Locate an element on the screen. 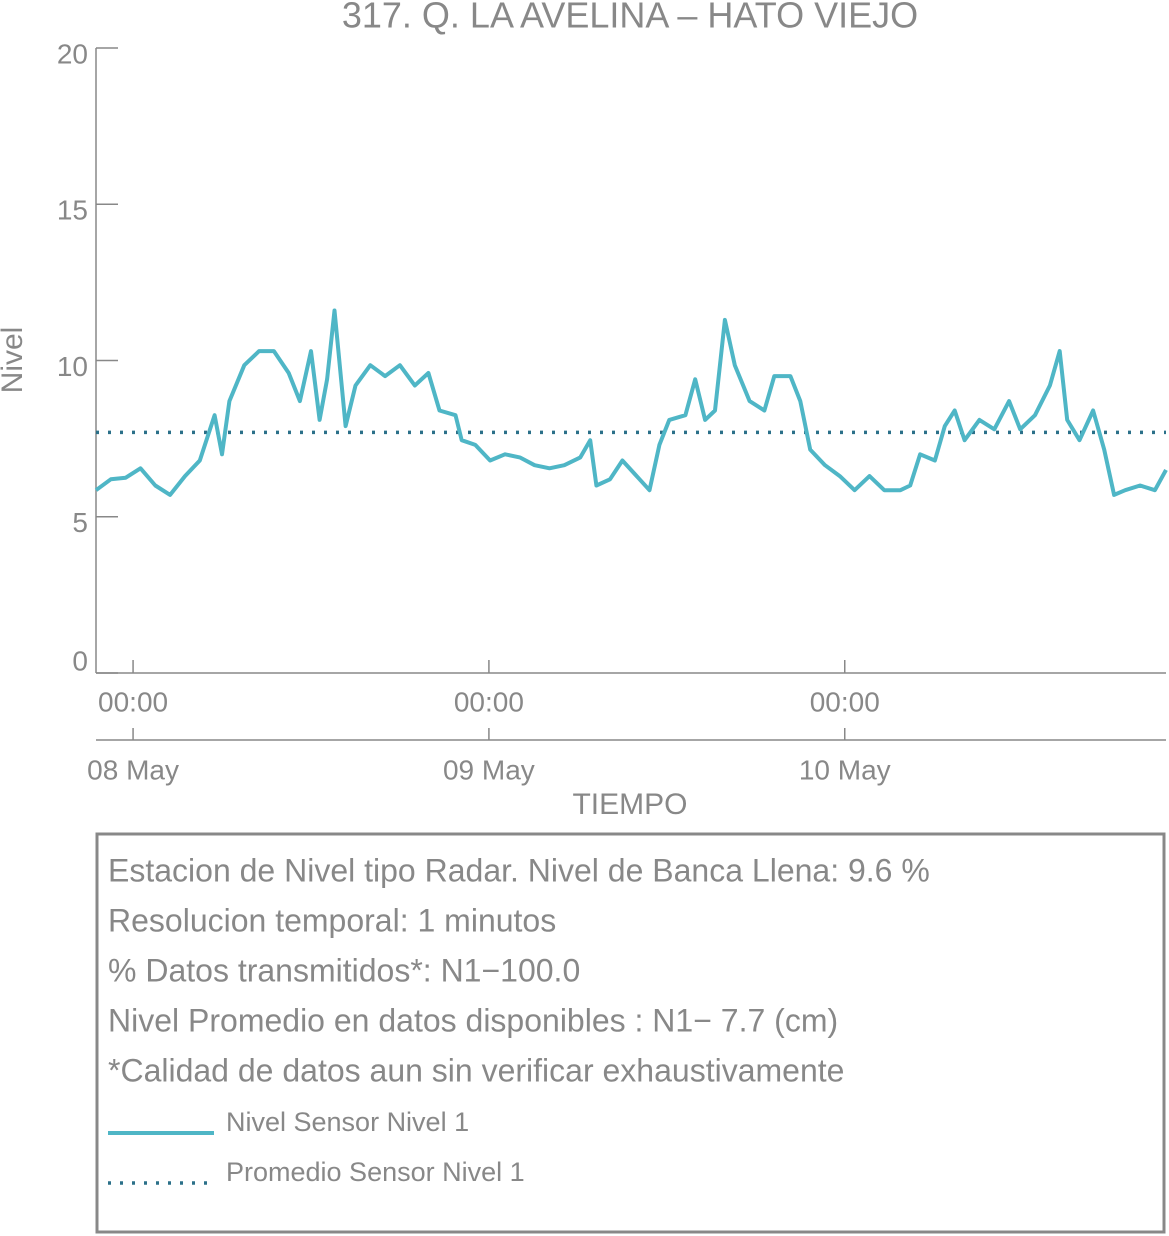 The width and height of the screenshot is (1169, 1236). y-tick-label: 15 is located at coordinates (72, 210).